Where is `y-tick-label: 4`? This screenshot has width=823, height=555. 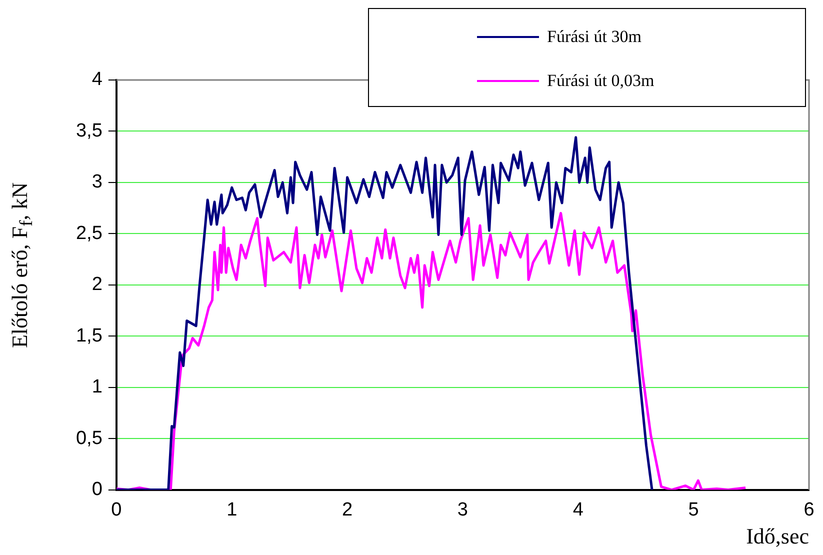 y-tick-label: 4 is located at coordinates (97, 79).